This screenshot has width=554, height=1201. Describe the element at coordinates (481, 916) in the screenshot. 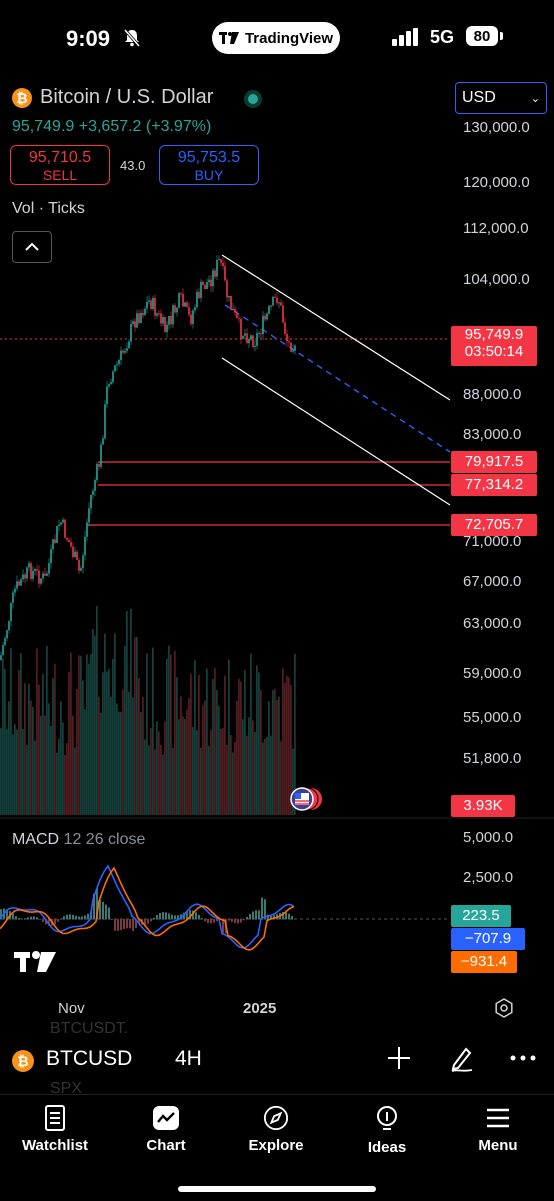

I see `macd-hist-tag: 223.5` at that location.